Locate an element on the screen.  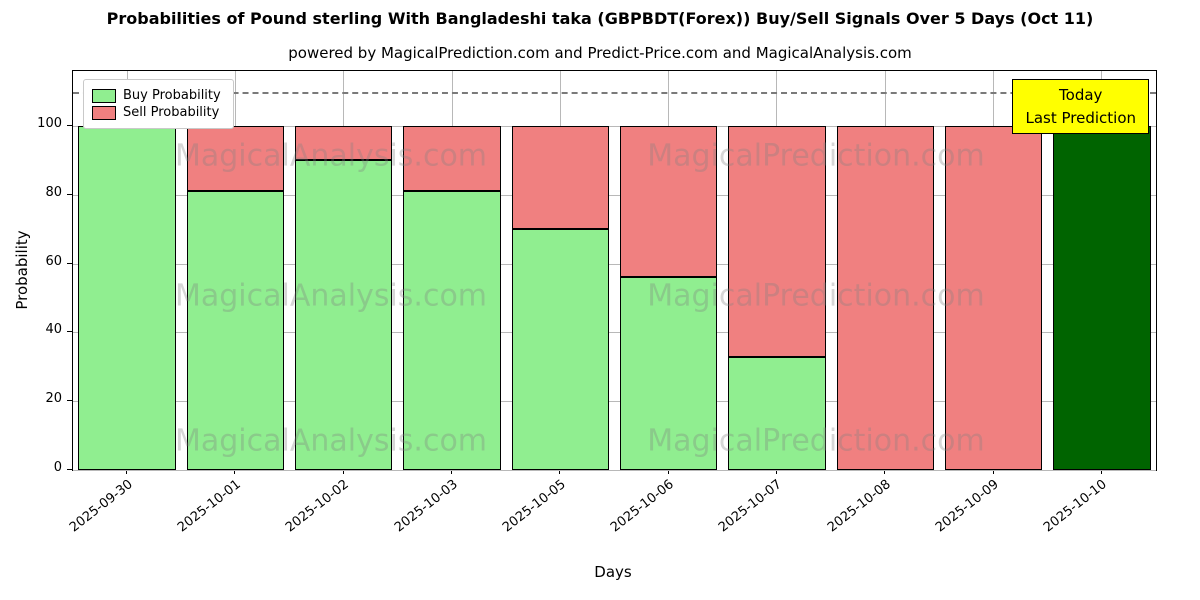
x-tick-label: 2025-10-08 is located at coordinates (859, 506).